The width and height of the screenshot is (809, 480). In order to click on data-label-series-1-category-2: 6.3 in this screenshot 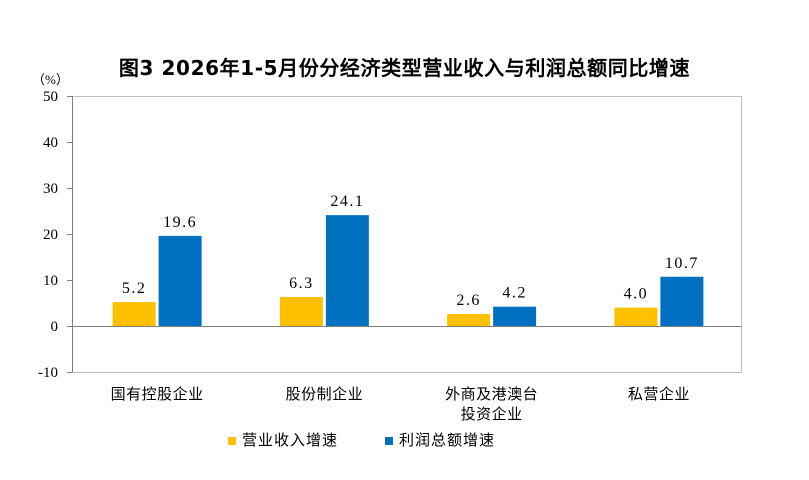, I will do `click(301, 283)`.